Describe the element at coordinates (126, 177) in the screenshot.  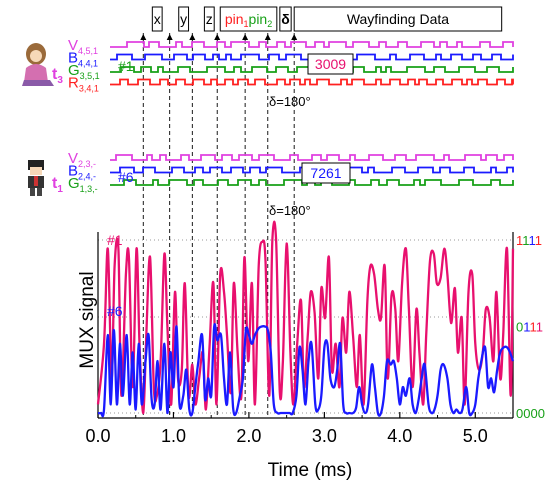
I see `channel-id: #6` at that location.